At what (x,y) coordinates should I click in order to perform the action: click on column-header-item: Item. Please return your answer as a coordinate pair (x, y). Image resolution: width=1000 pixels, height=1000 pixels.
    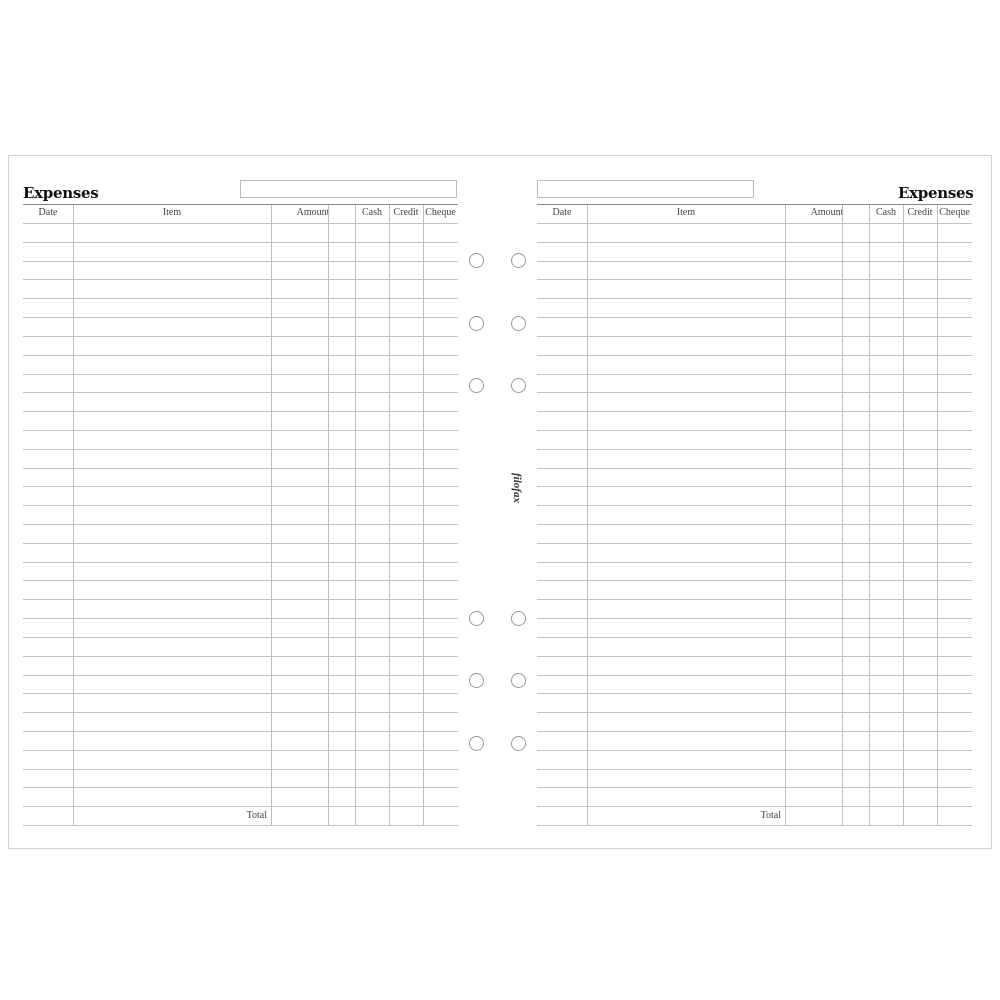
    Looking at the image, I should click on (686, 212).